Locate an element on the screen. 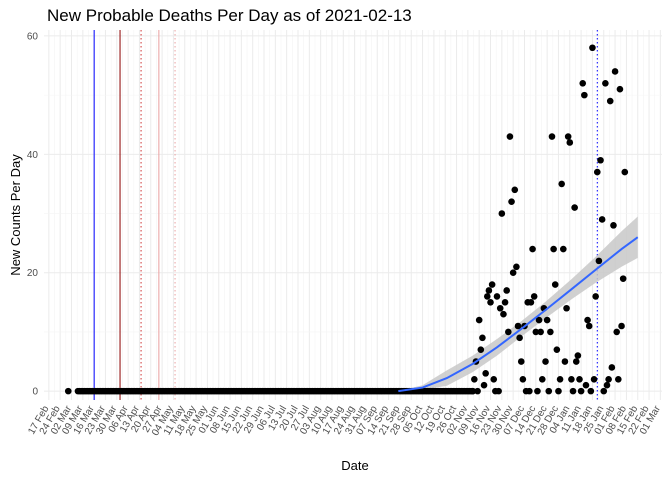 This screenshot has height=480, width=672. y-tick-labels: 0 20 40 60 is located at coordinates (33, 214).